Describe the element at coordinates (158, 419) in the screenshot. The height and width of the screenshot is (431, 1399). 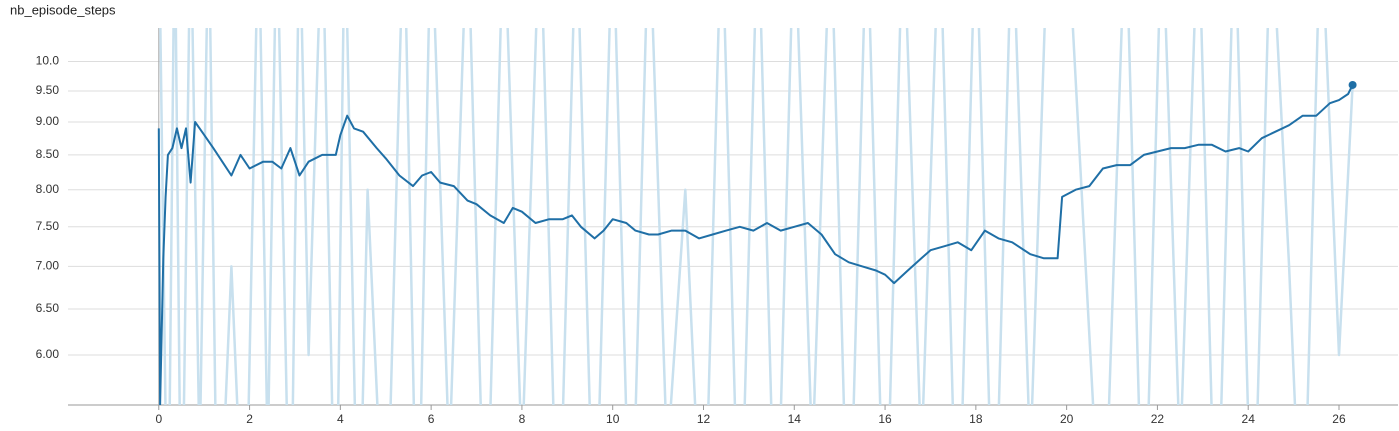
I see `x-tick-label: 0` at that location.